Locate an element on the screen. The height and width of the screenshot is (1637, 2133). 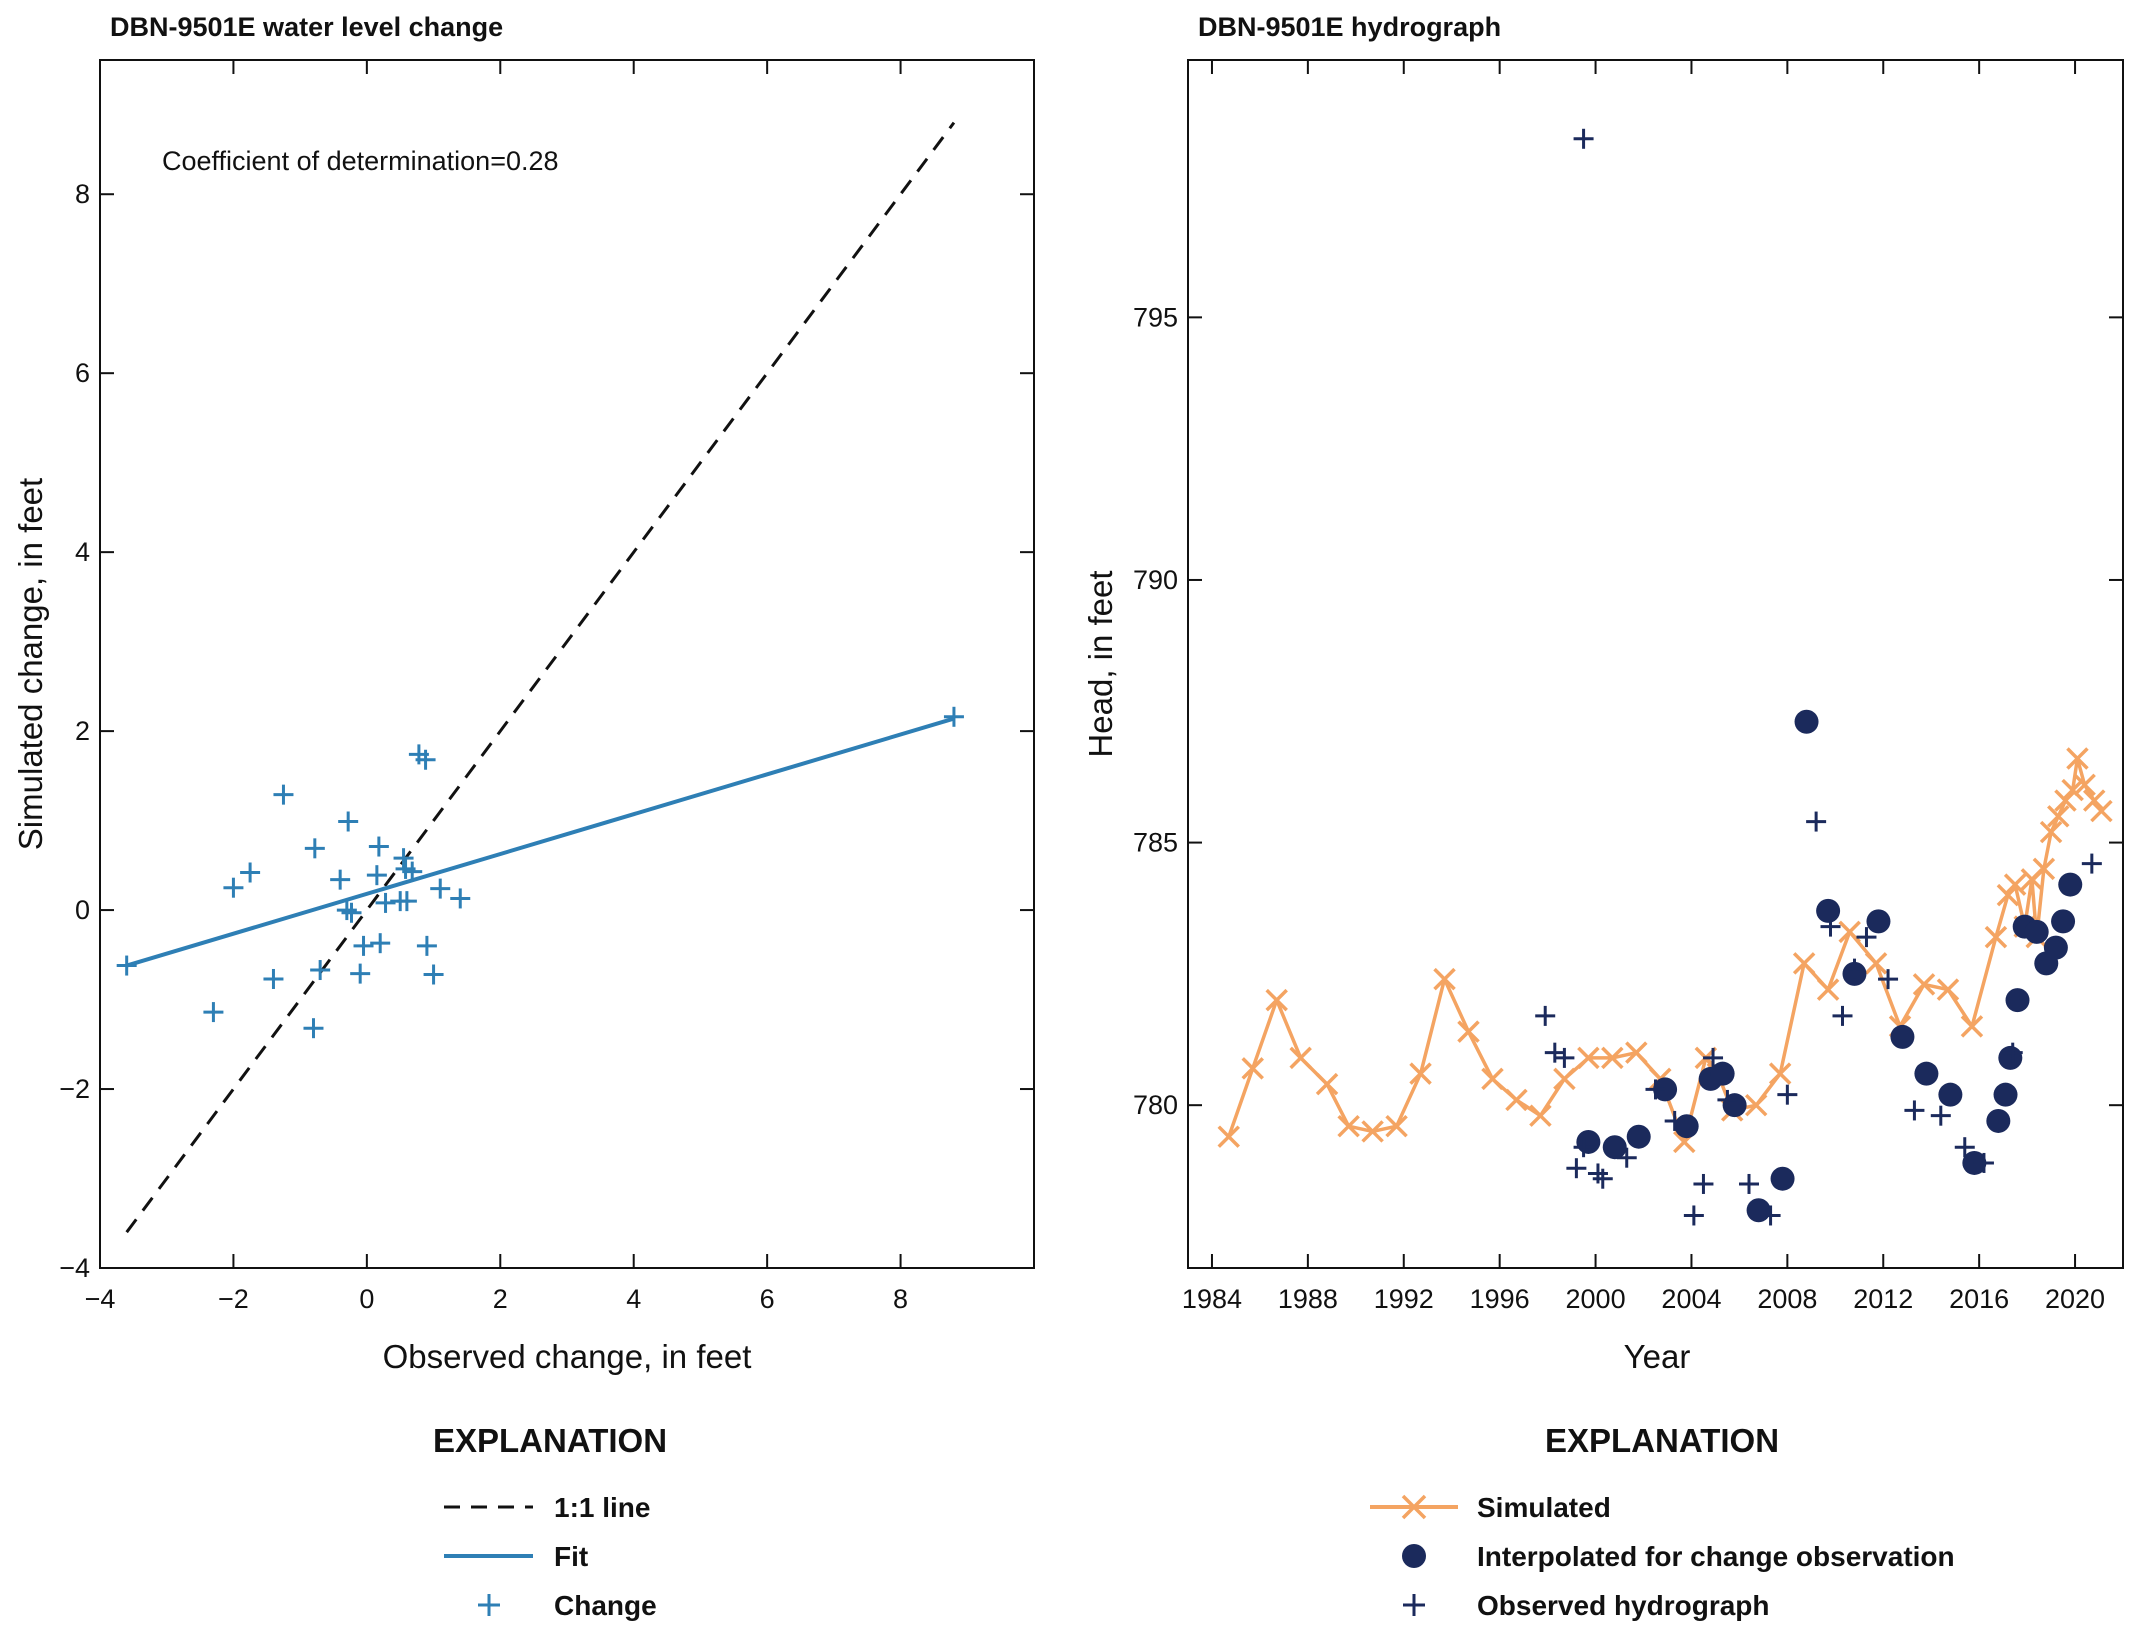
left-x-tick-label: 8 is located at coordinates (900, 1299).